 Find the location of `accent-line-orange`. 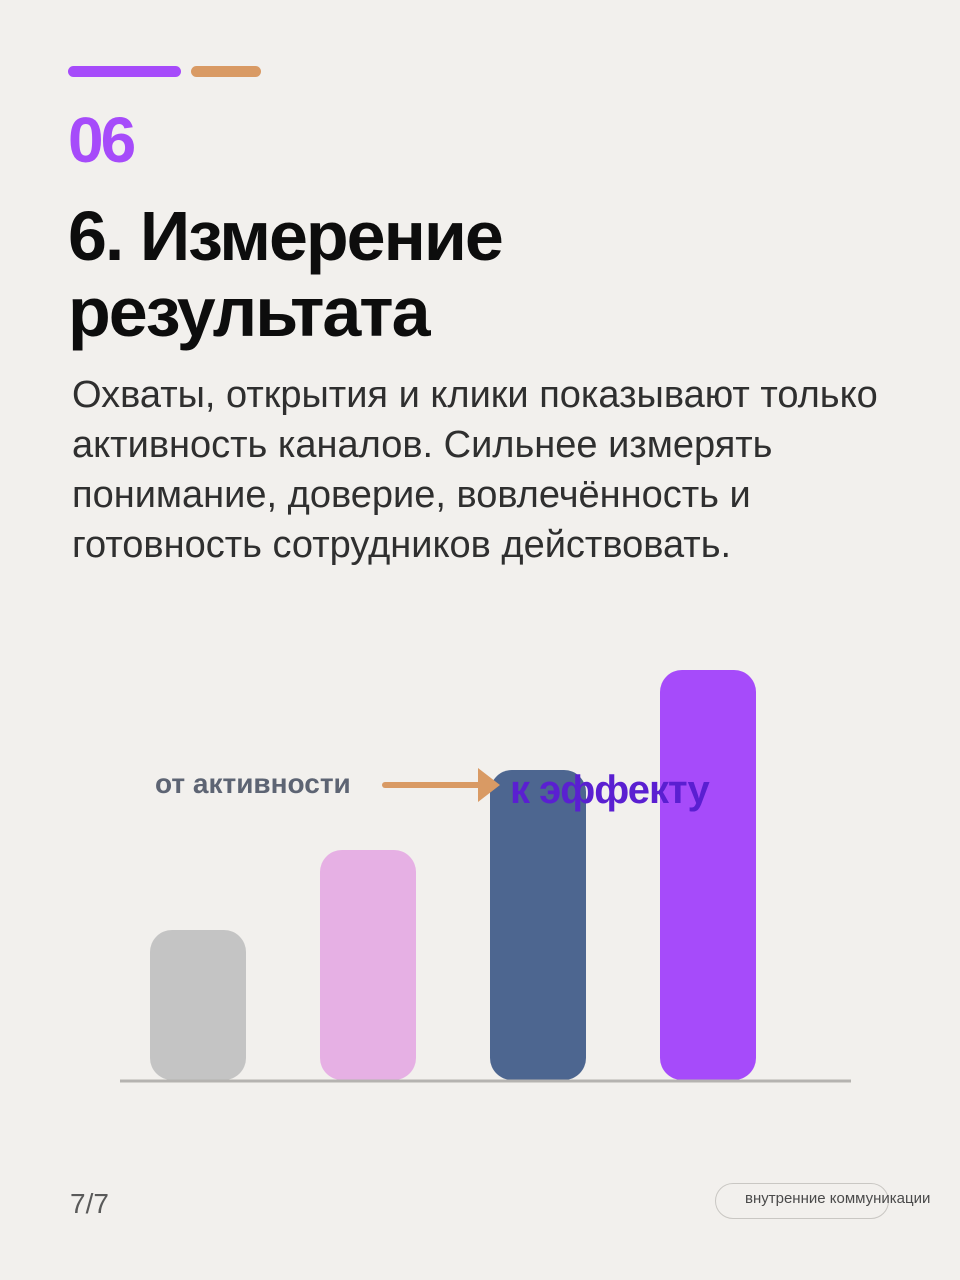

accent-line-orange is located at coordinates (226, 71).